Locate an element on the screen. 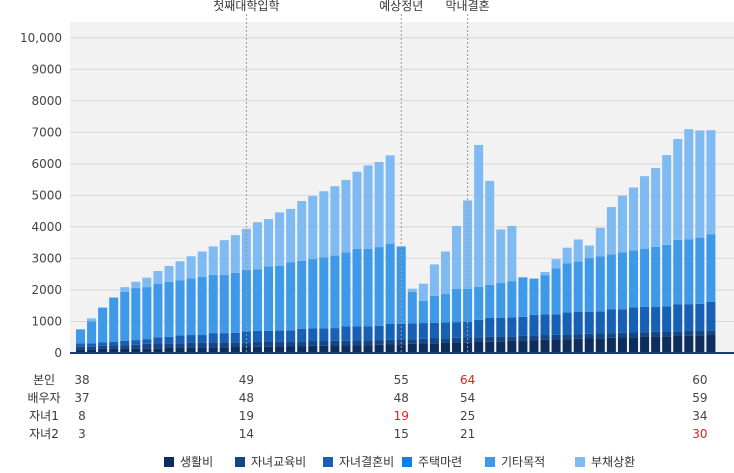 This screenshot has width=734, height=473. legend: 생활비 자녀교육비 자녀결혼비 주택마련 기타목적 부채상환 is located at coordinates (399, 462).